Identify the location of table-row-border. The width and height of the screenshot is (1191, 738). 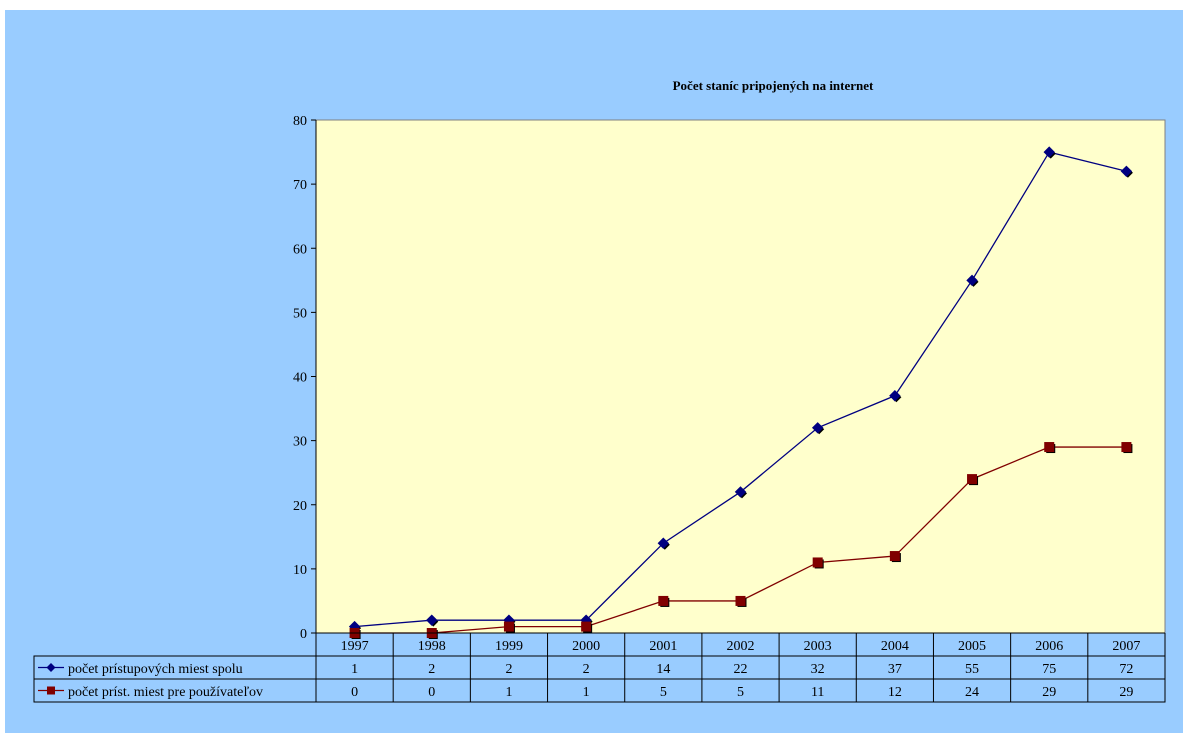
(599, 690).